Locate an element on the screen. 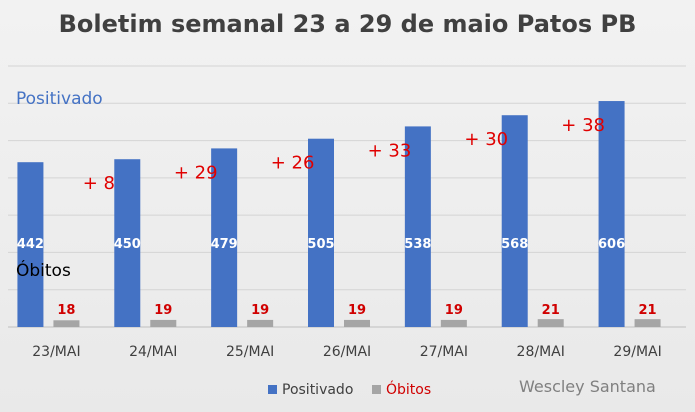 The height and width of the screenshot is (412, 695). data-label-positivado: 505 is located at coordinates (320, 244).